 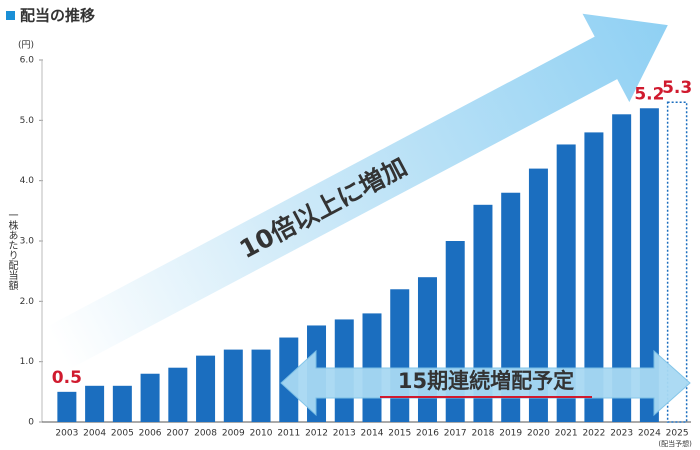 I want to click on x-tick-label: 2022, so click(x=593, y=434).